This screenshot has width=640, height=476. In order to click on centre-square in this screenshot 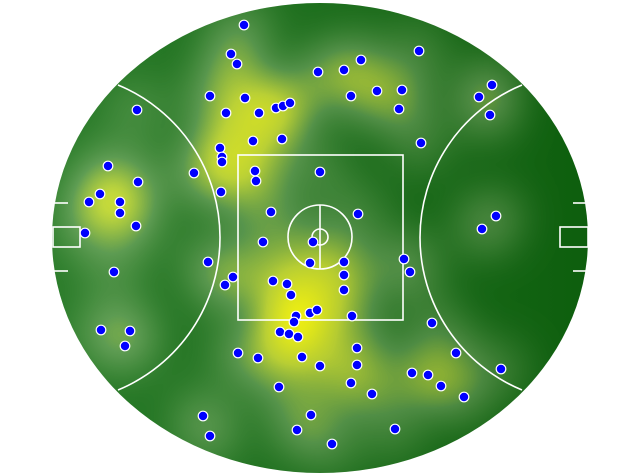, I will do `click(320, 237)`.